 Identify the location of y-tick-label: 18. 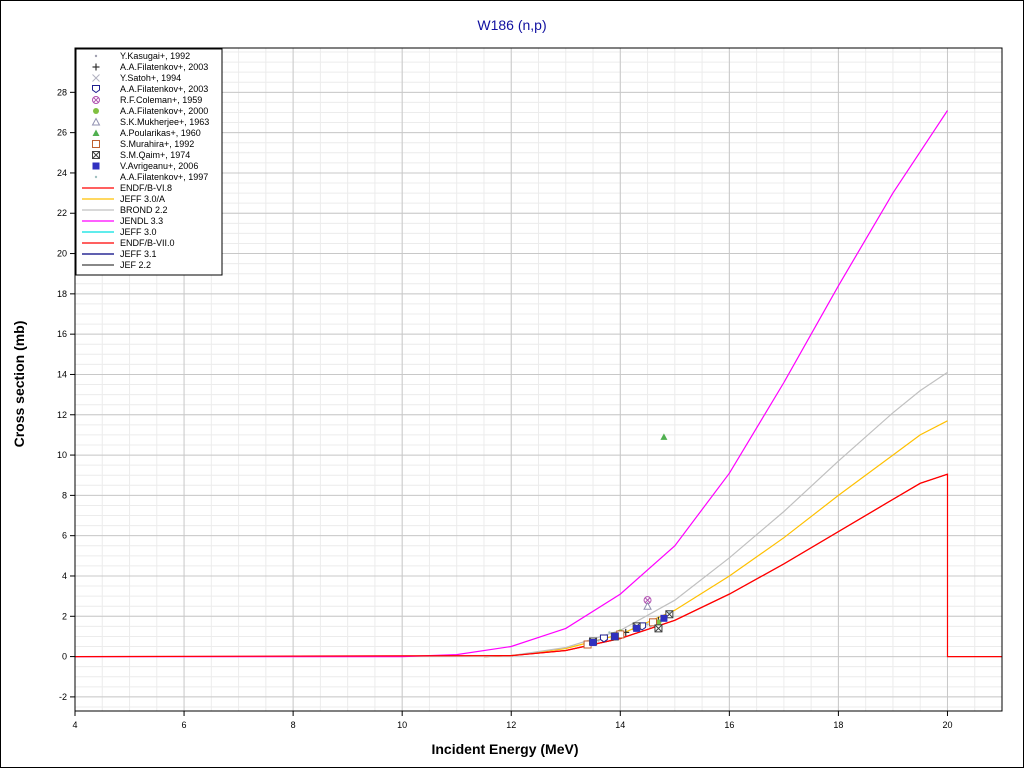
(62, 294).